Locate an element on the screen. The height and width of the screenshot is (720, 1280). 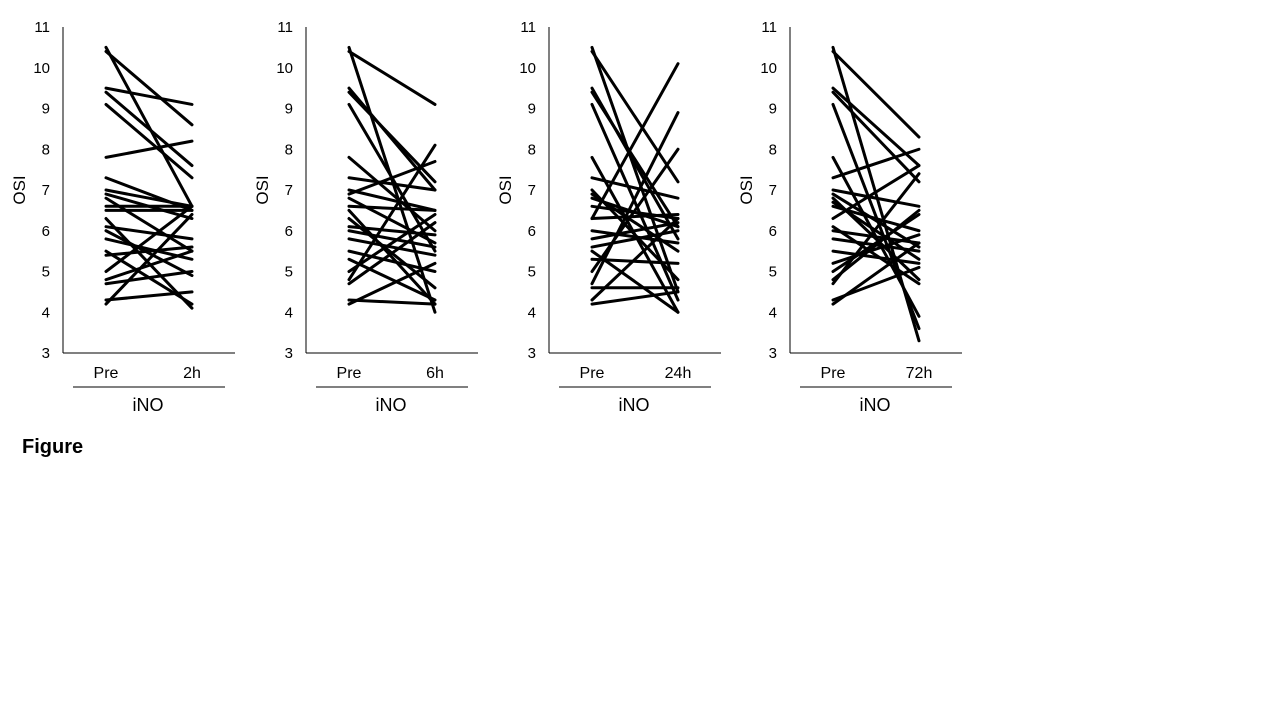
x-category-label: 6h is located at coordinates (435, 373).